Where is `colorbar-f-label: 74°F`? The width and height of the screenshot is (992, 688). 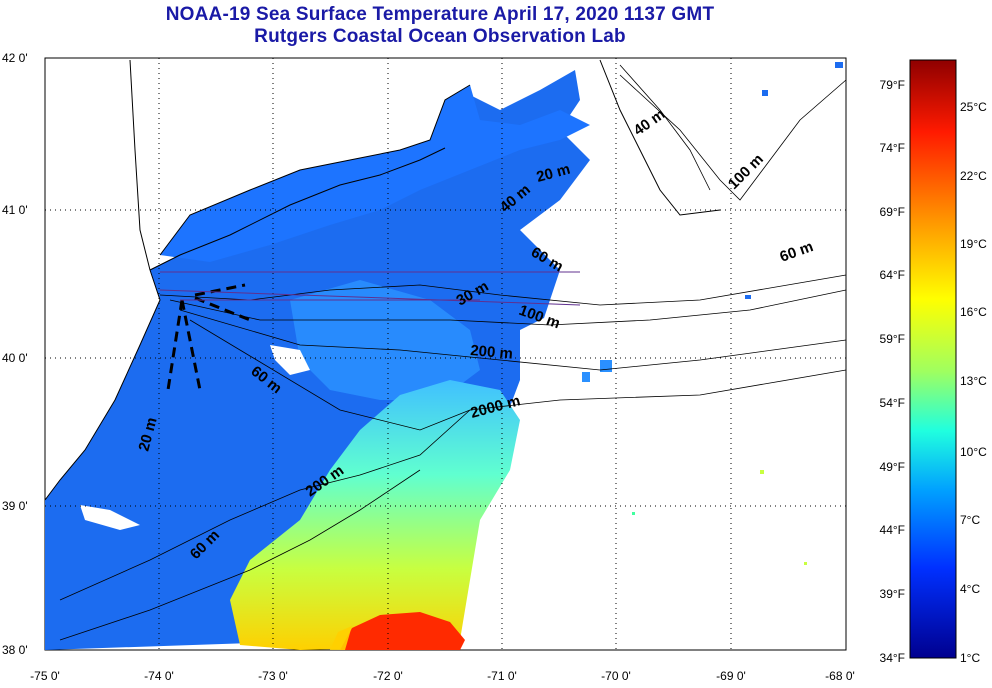
colorbar-f-label: 74°F is located at coordinates (892, 148).